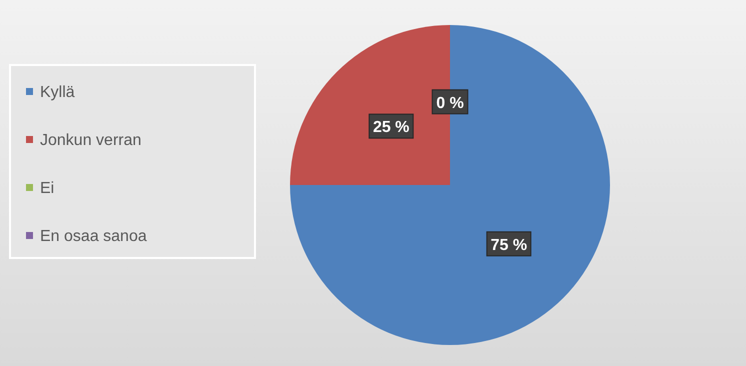 The width and height of the screenshot is (746, 366). What do you see at coordinates (93, 236) in the screenshot?
I see `legend-label: En osaa sanoa` at bounding box center [93, 236].